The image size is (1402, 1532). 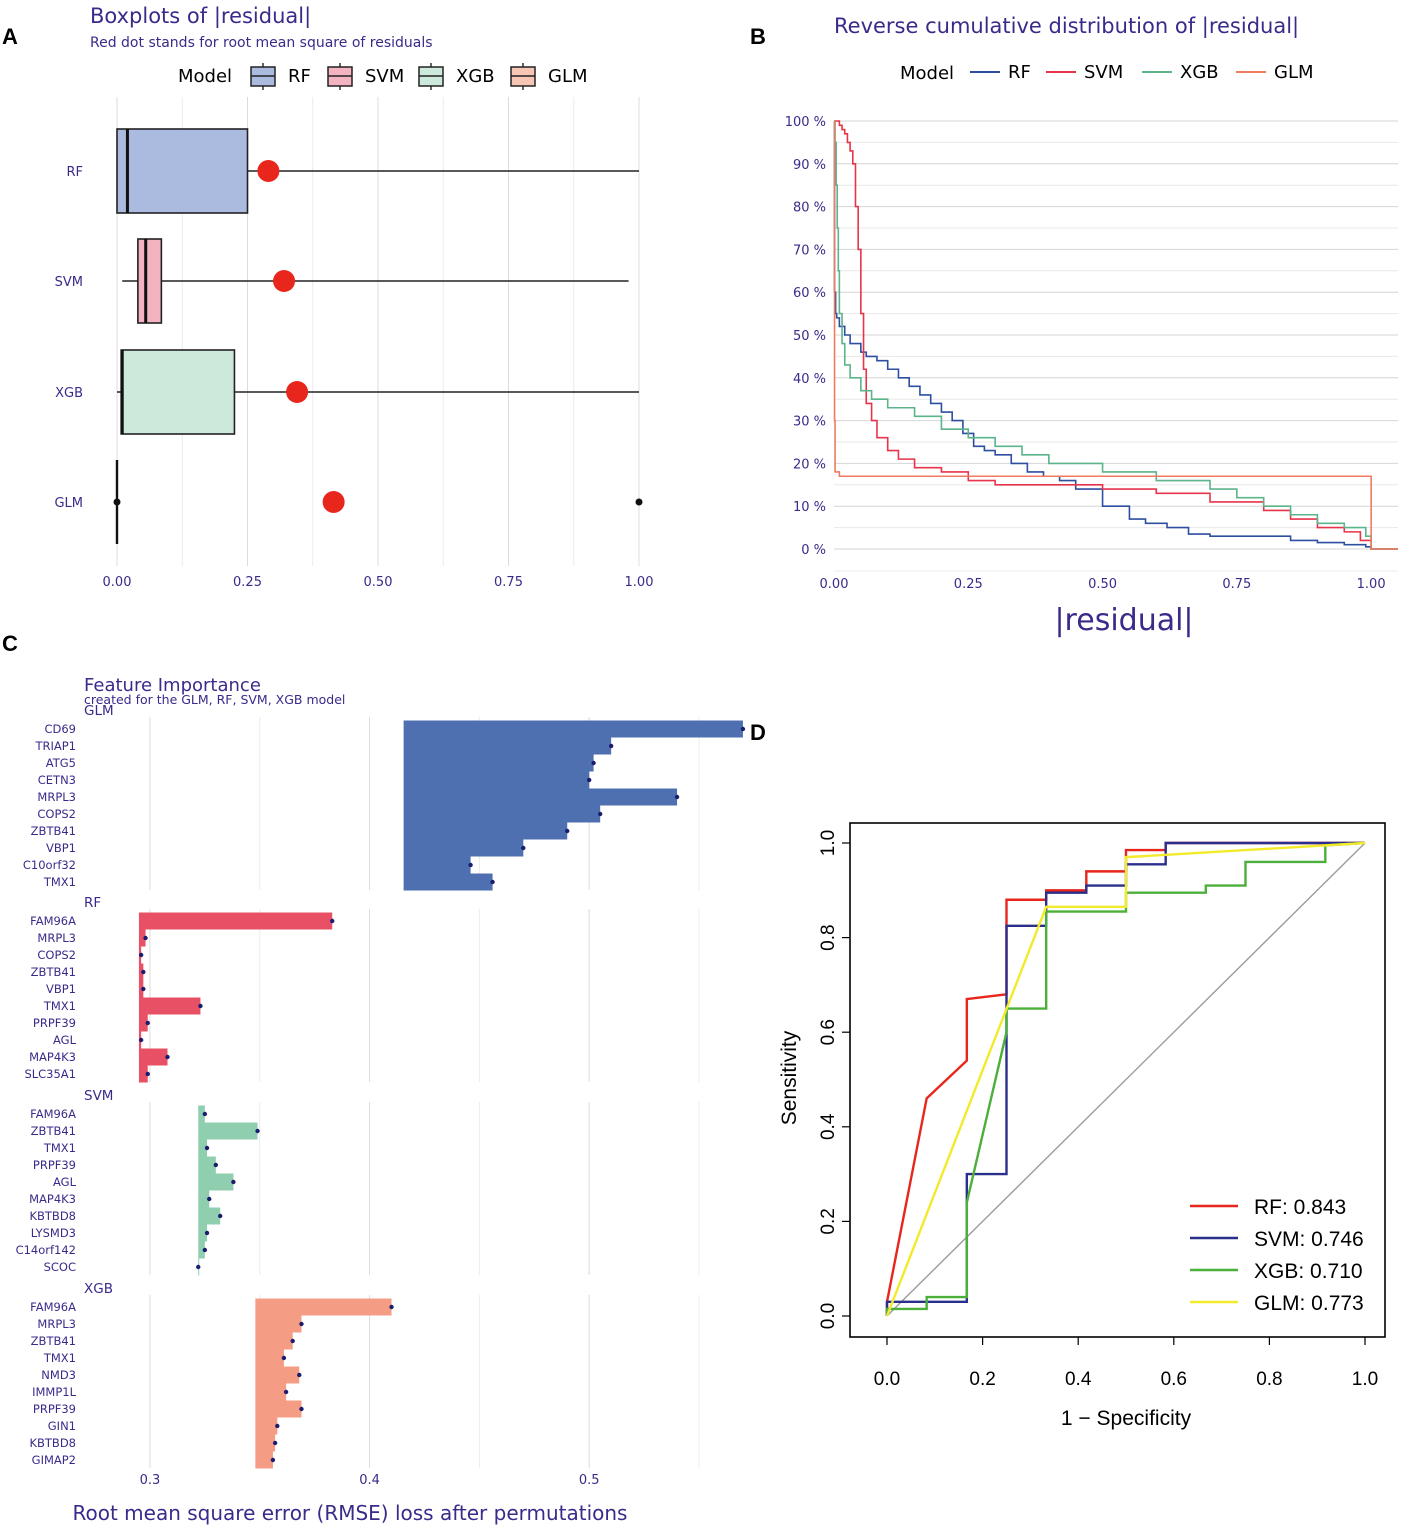 I want to click on panel-b-ytick: 90 %, so click(x=809, y=165).